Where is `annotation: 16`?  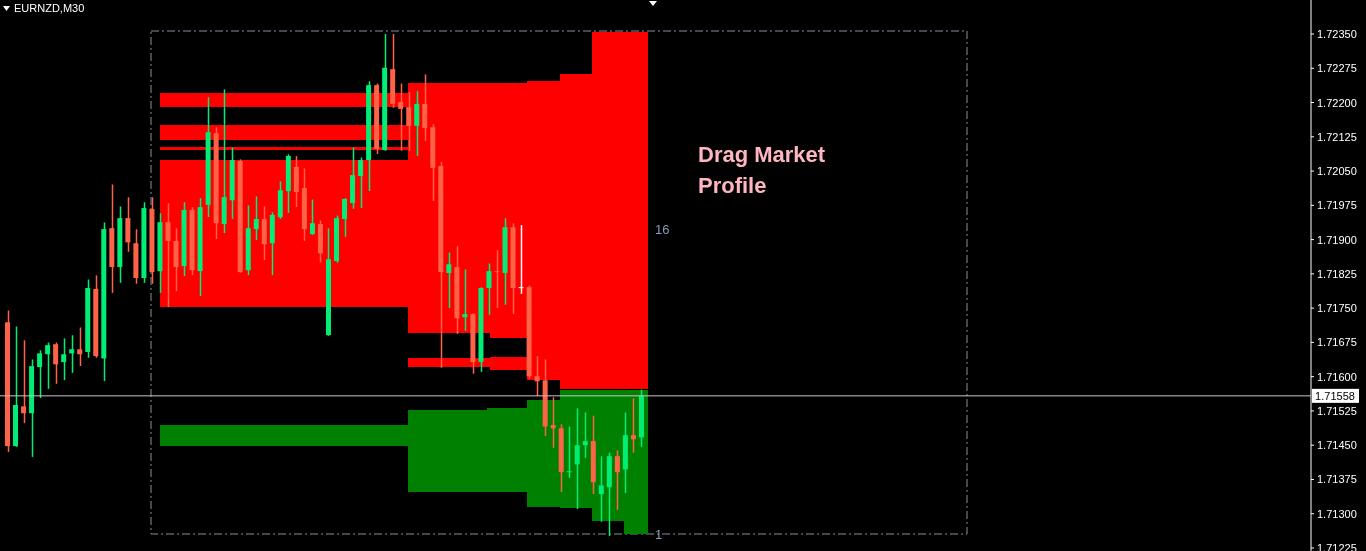
annotation: 16 is located at coordinates (663, 230).